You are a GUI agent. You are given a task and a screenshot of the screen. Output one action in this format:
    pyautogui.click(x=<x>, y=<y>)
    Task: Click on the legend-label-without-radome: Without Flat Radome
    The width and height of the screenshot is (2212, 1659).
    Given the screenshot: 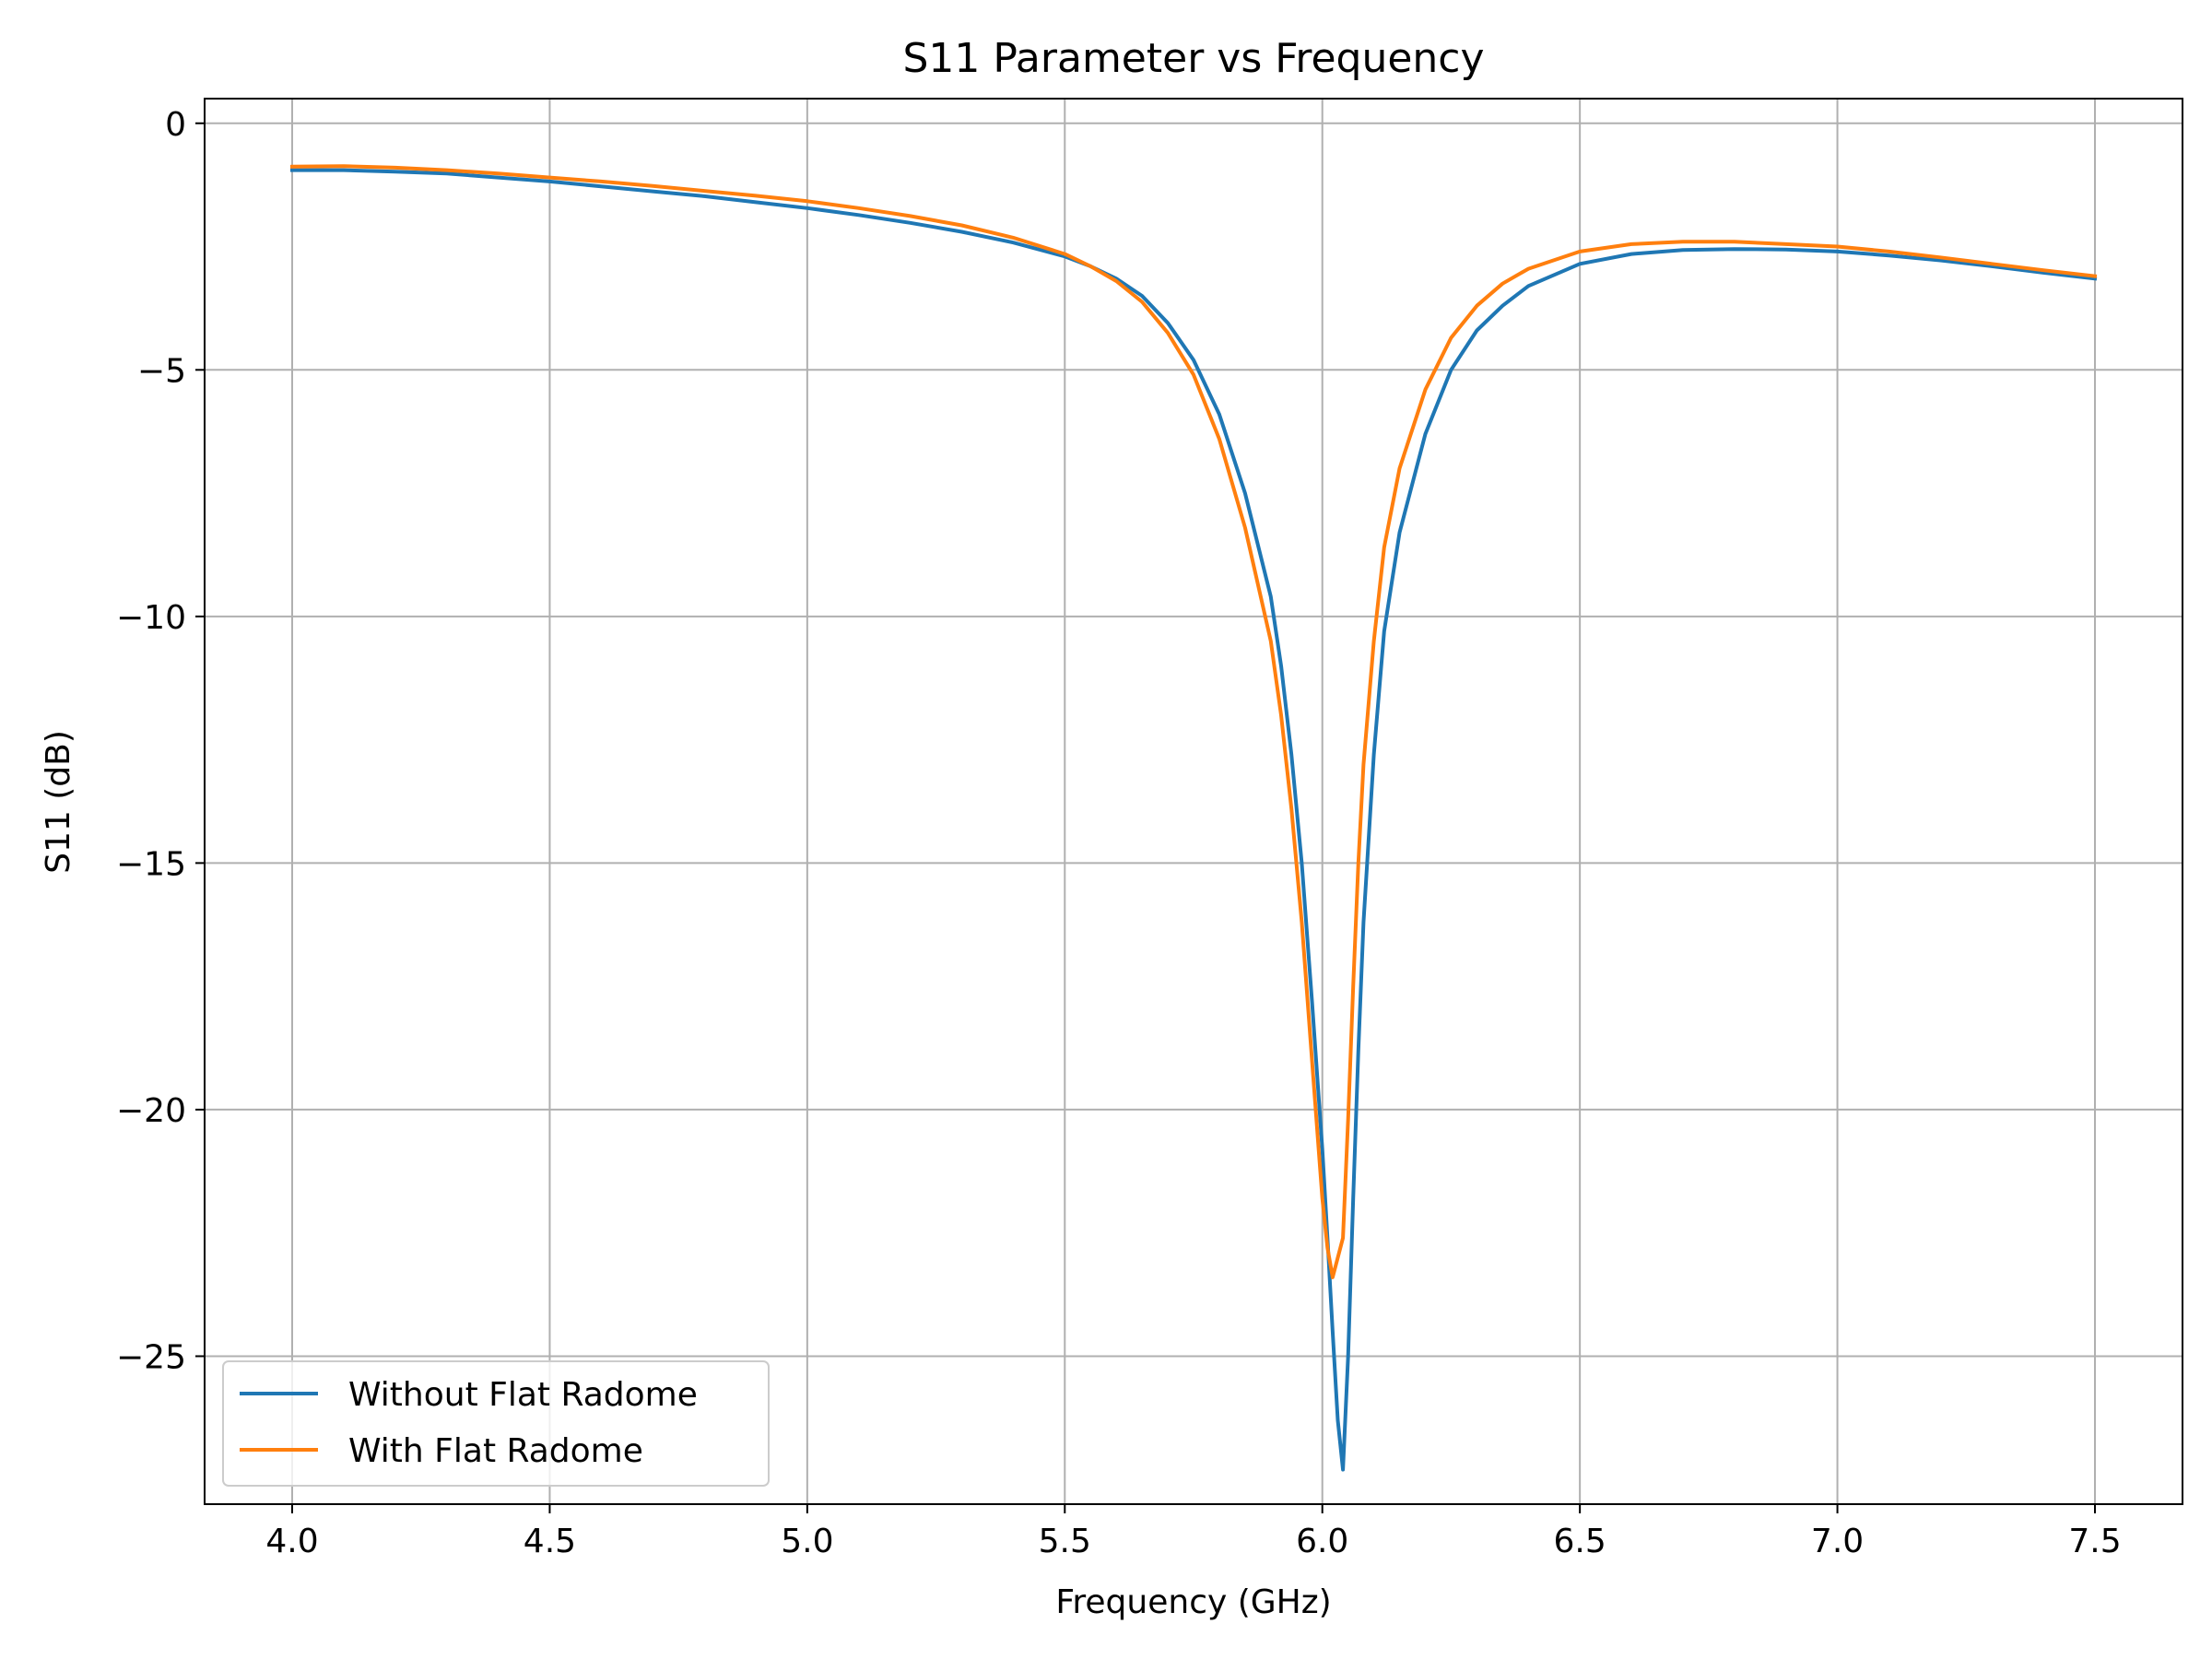 What is the action you would take?
    pyautogui.click(x=523, y=1395)
    